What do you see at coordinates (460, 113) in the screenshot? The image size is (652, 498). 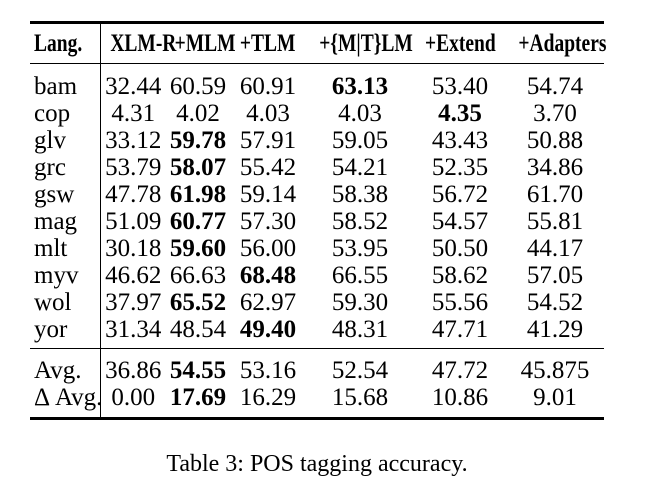 I see `value-cell: 4.35` at bounding box center [460, 113].